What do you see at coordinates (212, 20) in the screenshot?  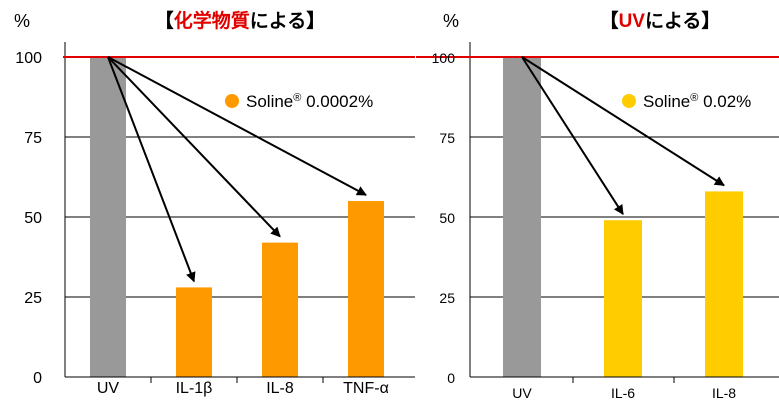 I see `title-highlight: 化学物質` at bounding box center [212, 20].